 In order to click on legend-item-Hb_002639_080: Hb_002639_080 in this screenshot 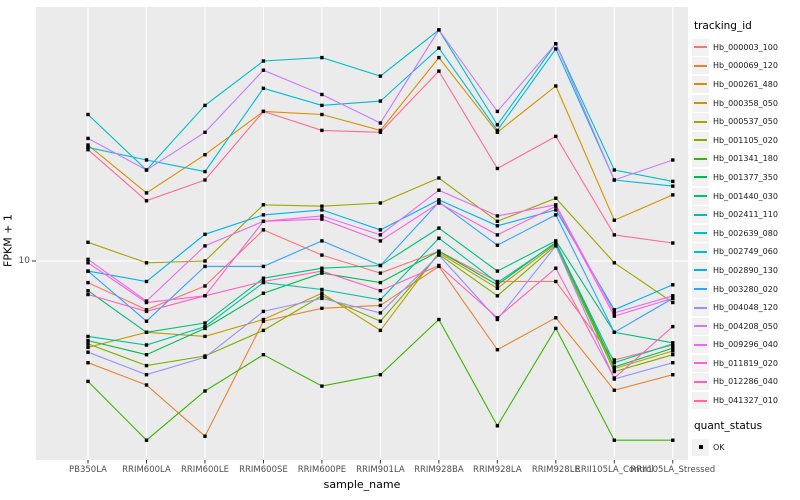, I will do `click(745, 233)`.